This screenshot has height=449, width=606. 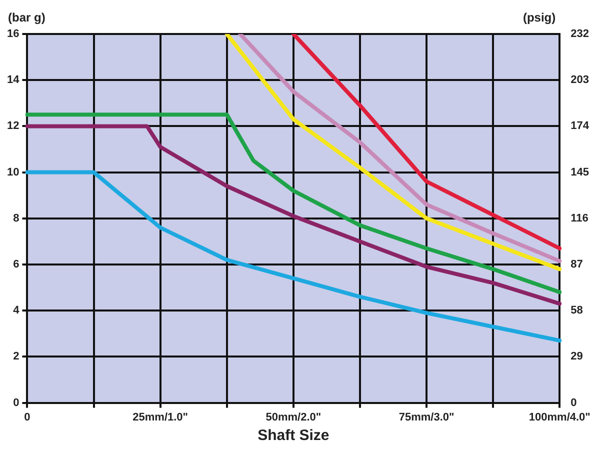 What do you see at coordinates (576, 356) in the screenshot?
I see `y2-tick-label: 29` at bounding box center [576, 356].